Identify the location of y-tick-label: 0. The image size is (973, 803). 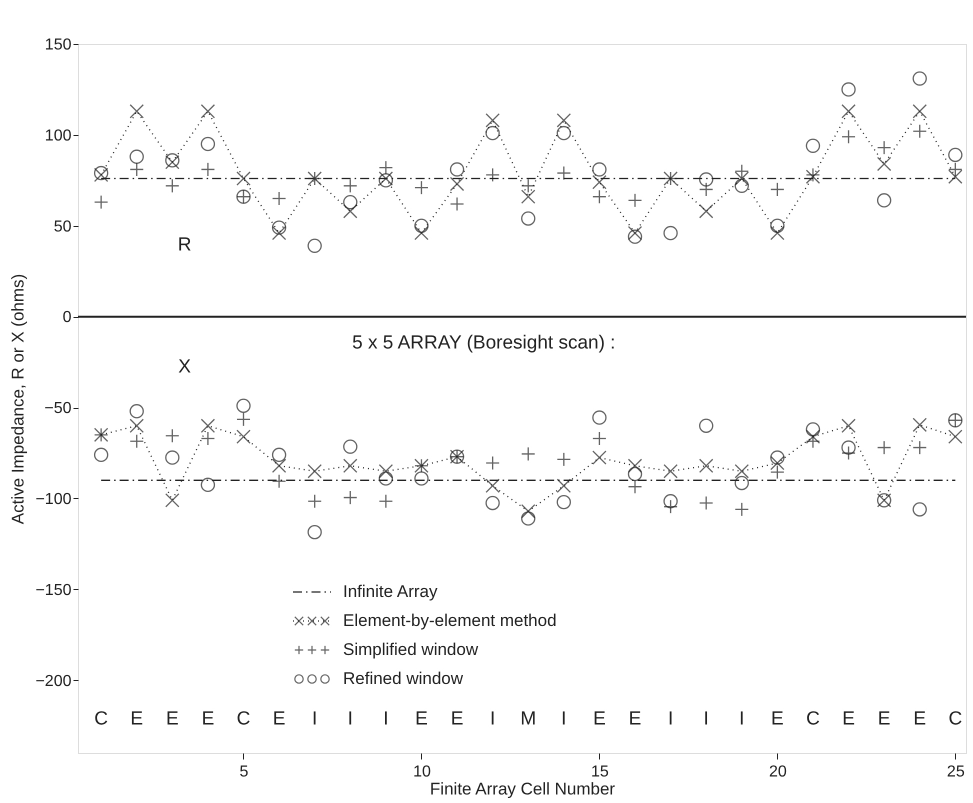
(67, 317).